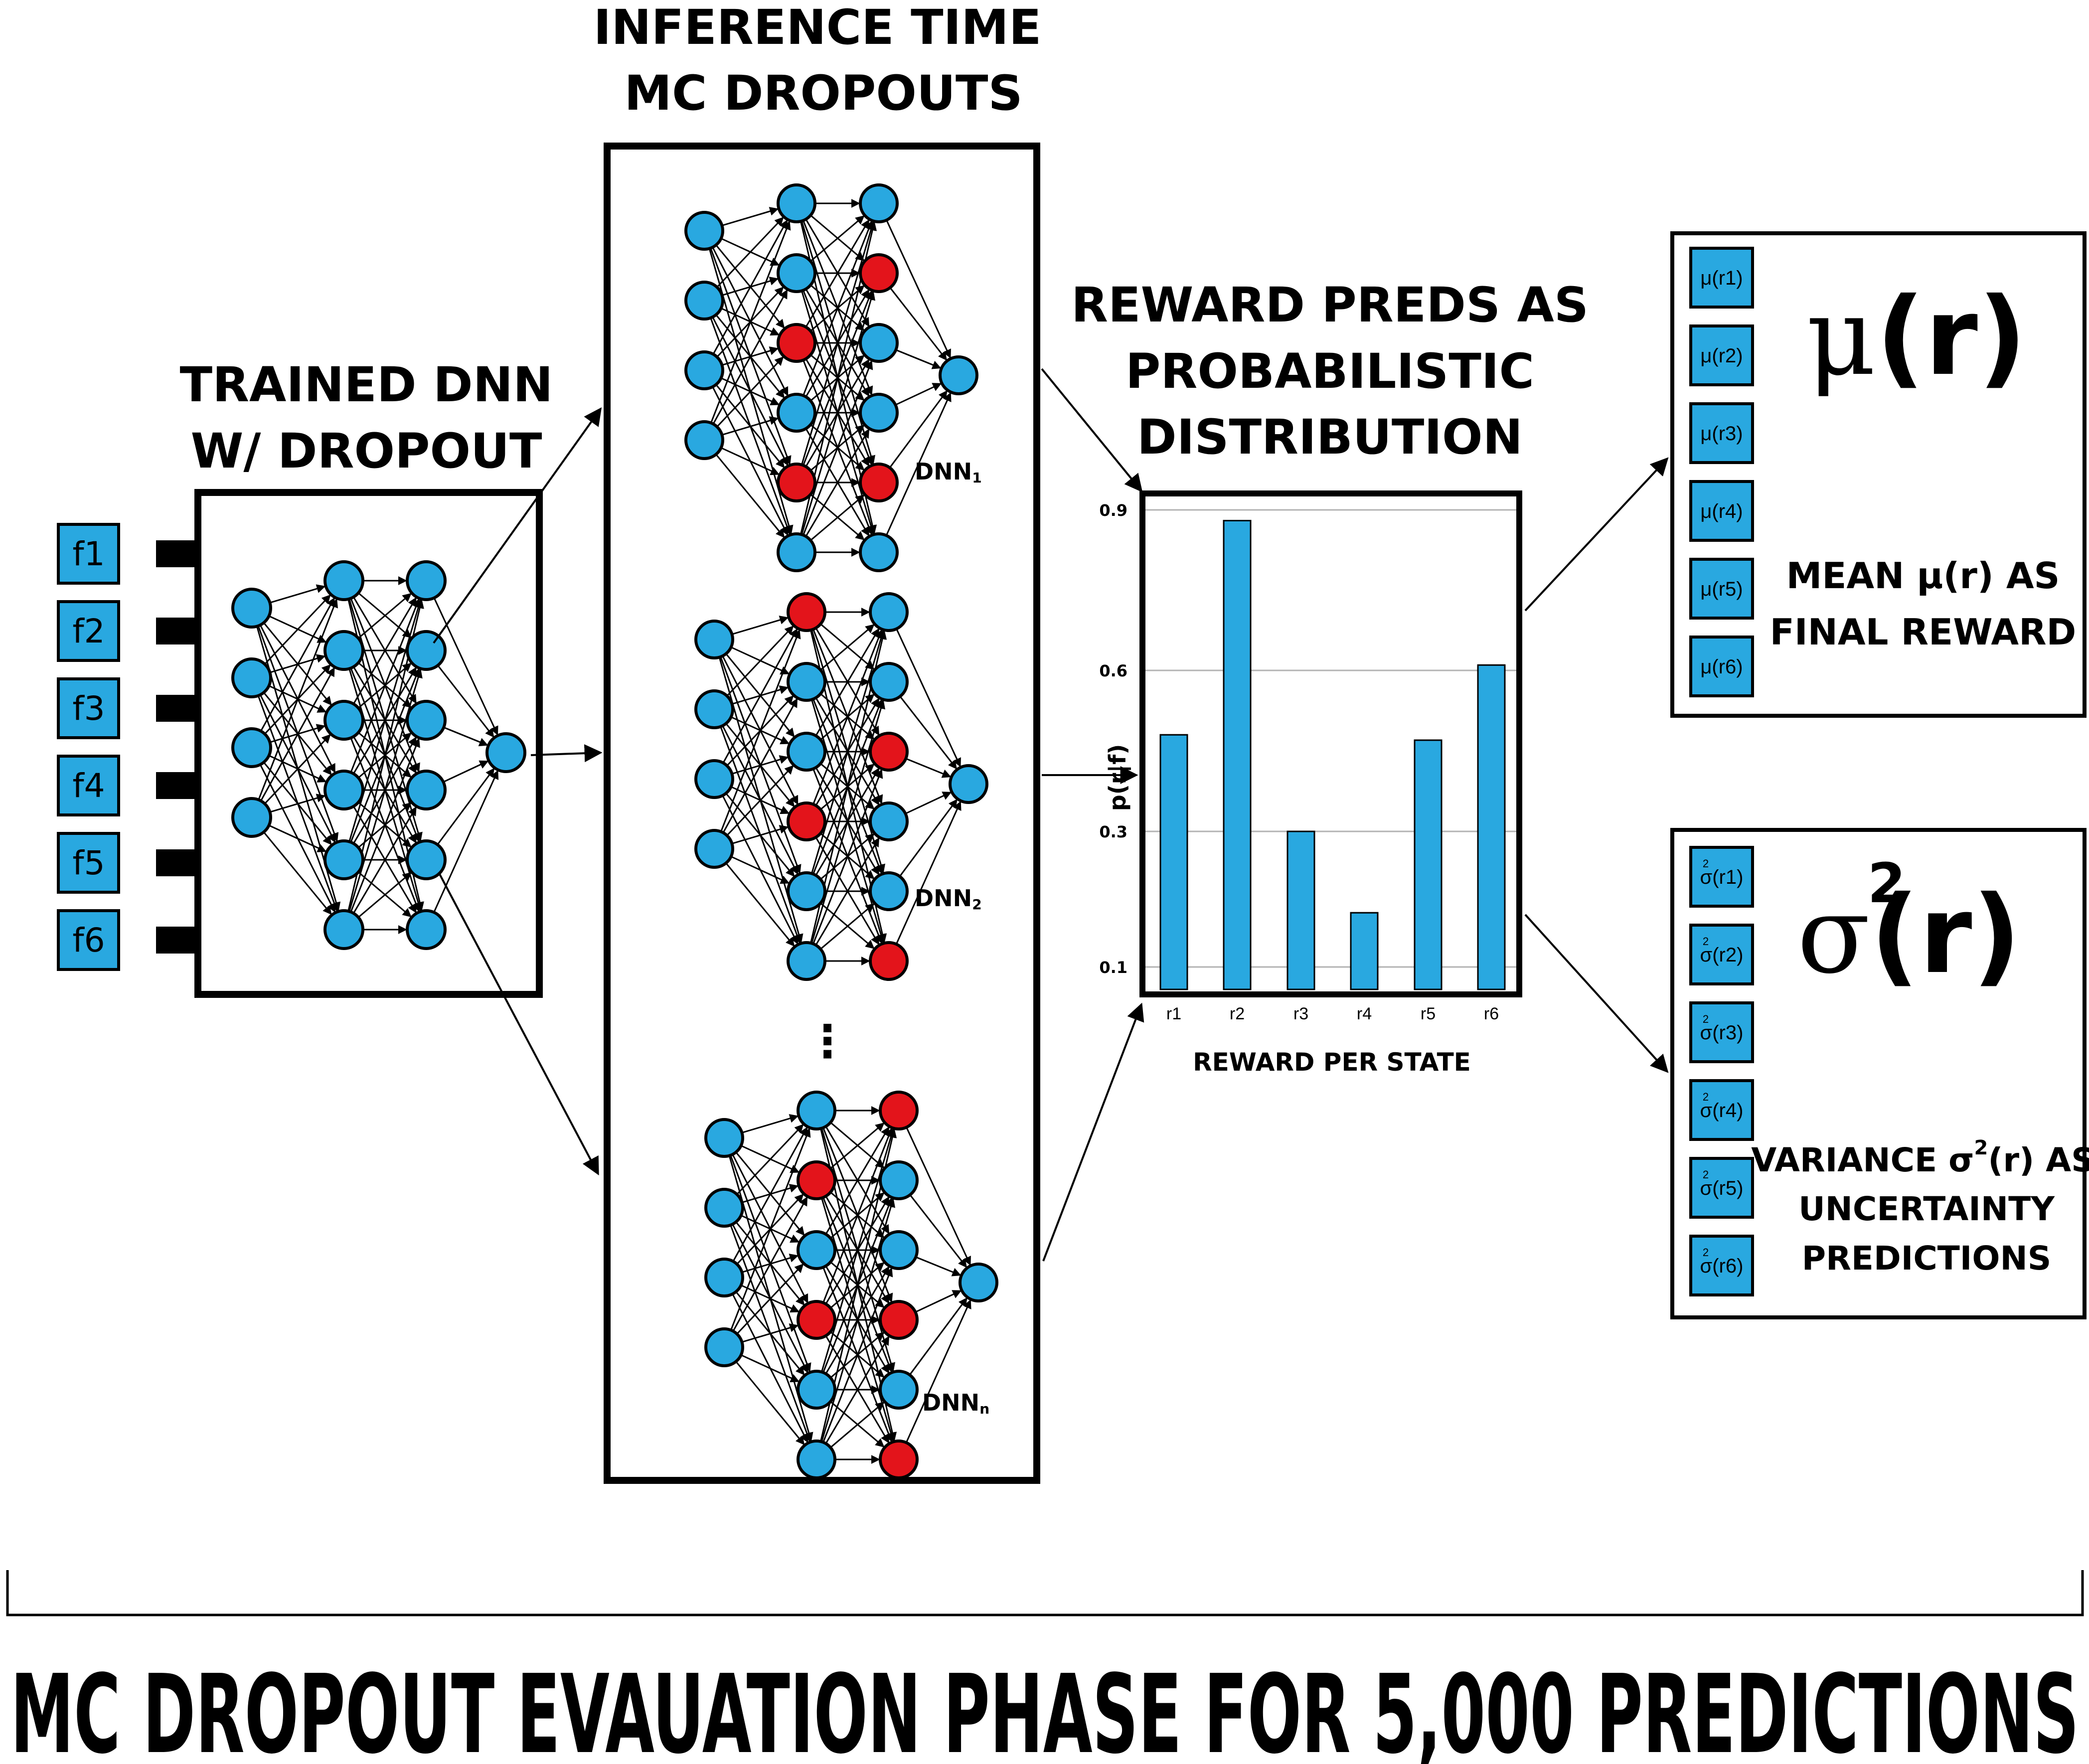 Image resolution: width=2089 pixels, height=1764 pixels. What do you see at coordinates (1721, 472) in the screenshot?
I see `mean-boxes: μ(r1) μ(r2) μ(r3) μ(r4) μ(r5) μ(r6)` at bounding box center [1721, 472].